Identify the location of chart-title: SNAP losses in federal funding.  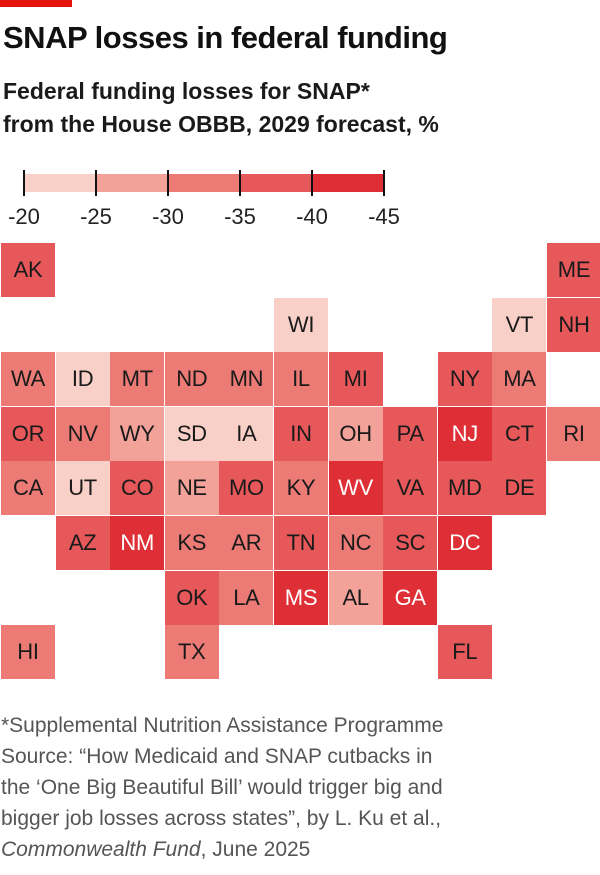
(225, 37).